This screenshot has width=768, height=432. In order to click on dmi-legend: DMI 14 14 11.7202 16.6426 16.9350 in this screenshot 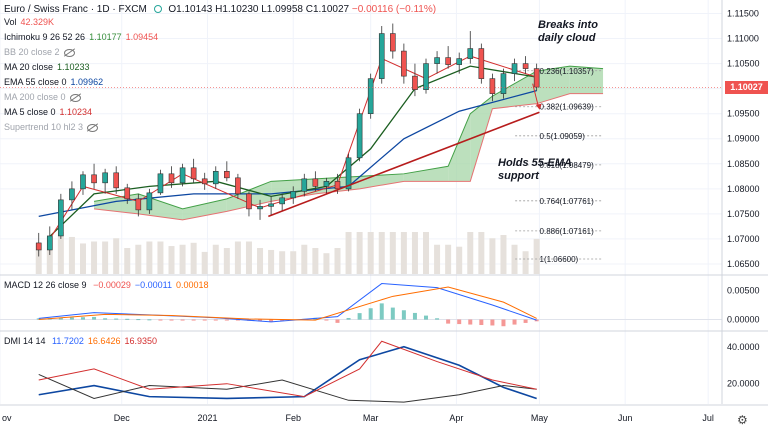, I will do `click(80, 341)`.